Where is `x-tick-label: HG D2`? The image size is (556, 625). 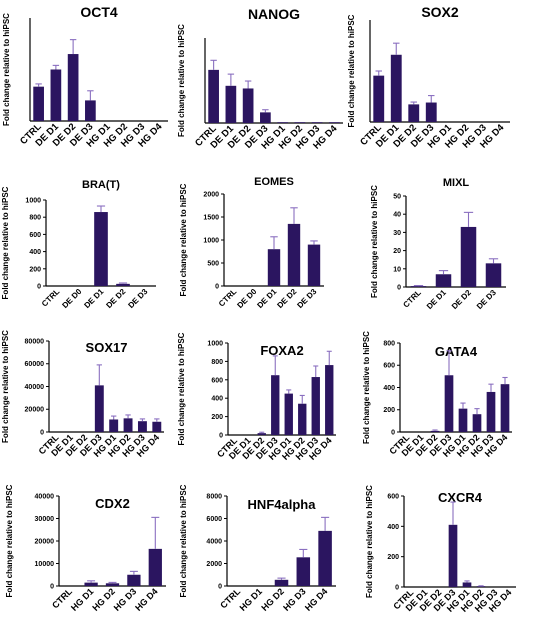 x-tick-label: HG D2 is located at coordinates (272, 599).